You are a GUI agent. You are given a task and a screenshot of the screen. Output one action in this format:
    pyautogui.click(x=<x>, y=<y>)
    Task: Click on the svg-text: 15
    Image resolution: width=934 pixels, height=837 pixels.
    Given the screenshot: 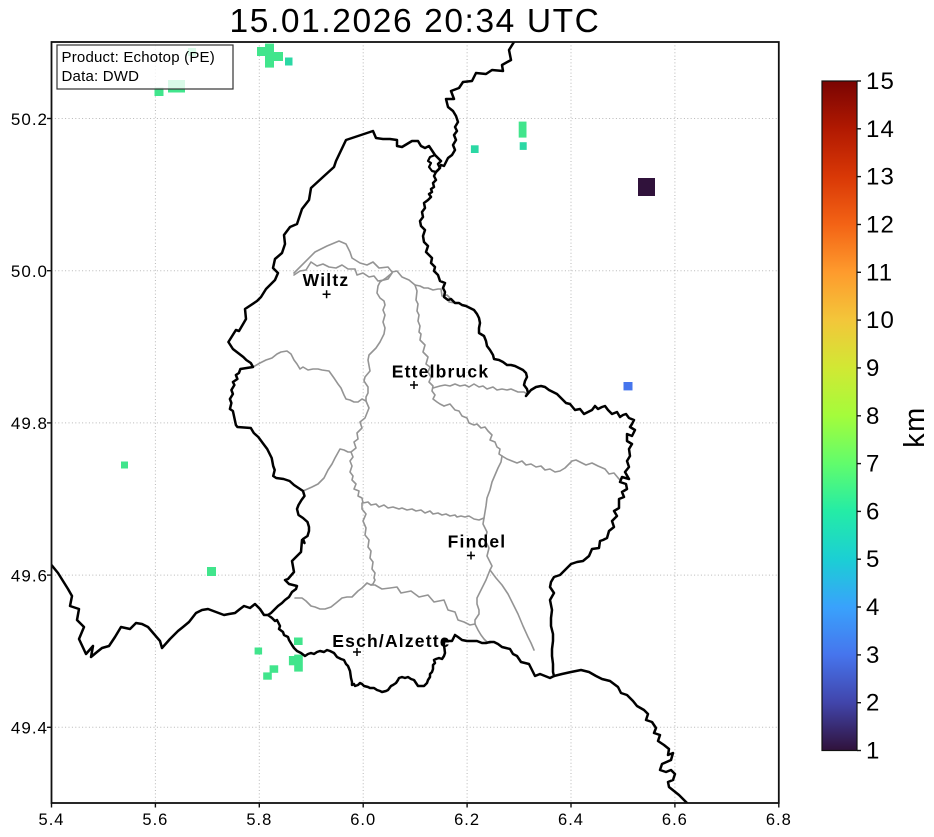 What is the action you would take?
    pyautogui.click(x=880, y=81)
    